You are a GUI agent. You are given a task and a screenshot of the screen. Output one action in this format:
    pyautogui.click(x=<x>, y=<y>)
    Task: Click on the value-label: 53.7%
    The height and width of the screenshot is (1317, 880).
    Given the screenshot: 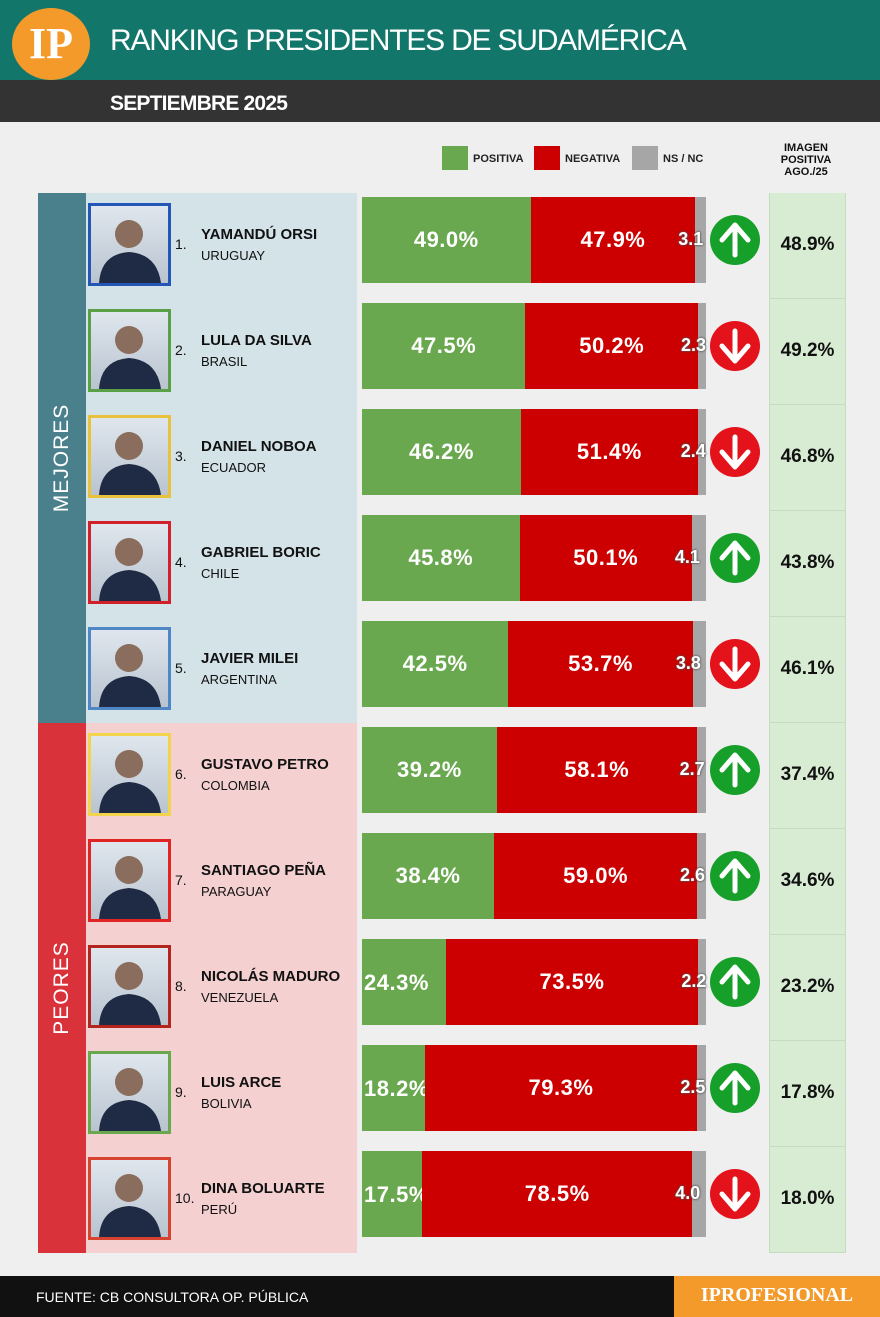 What is the action you would take?
    pyautogui.click(x=600, y=663)
    